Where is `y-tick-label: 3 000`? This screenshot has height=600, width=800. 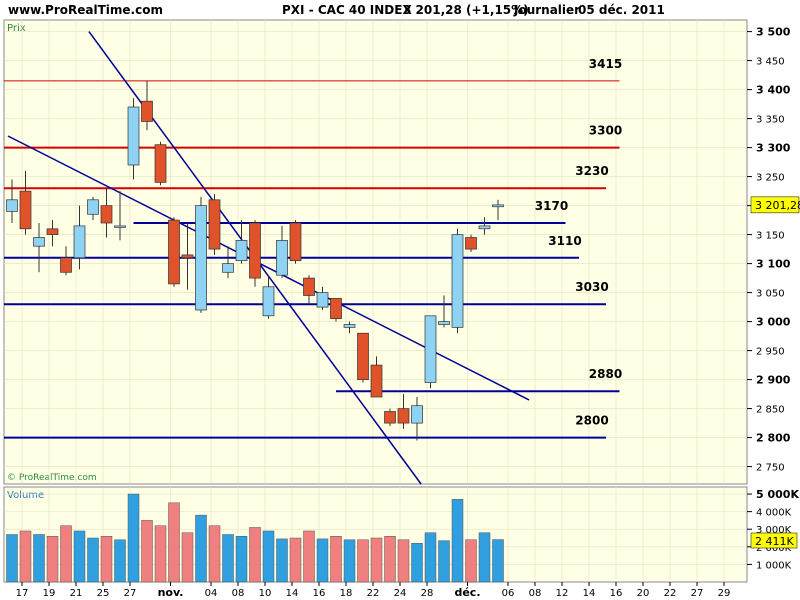 y-tick-label: 3 000 is located at coordinates (773, 322).